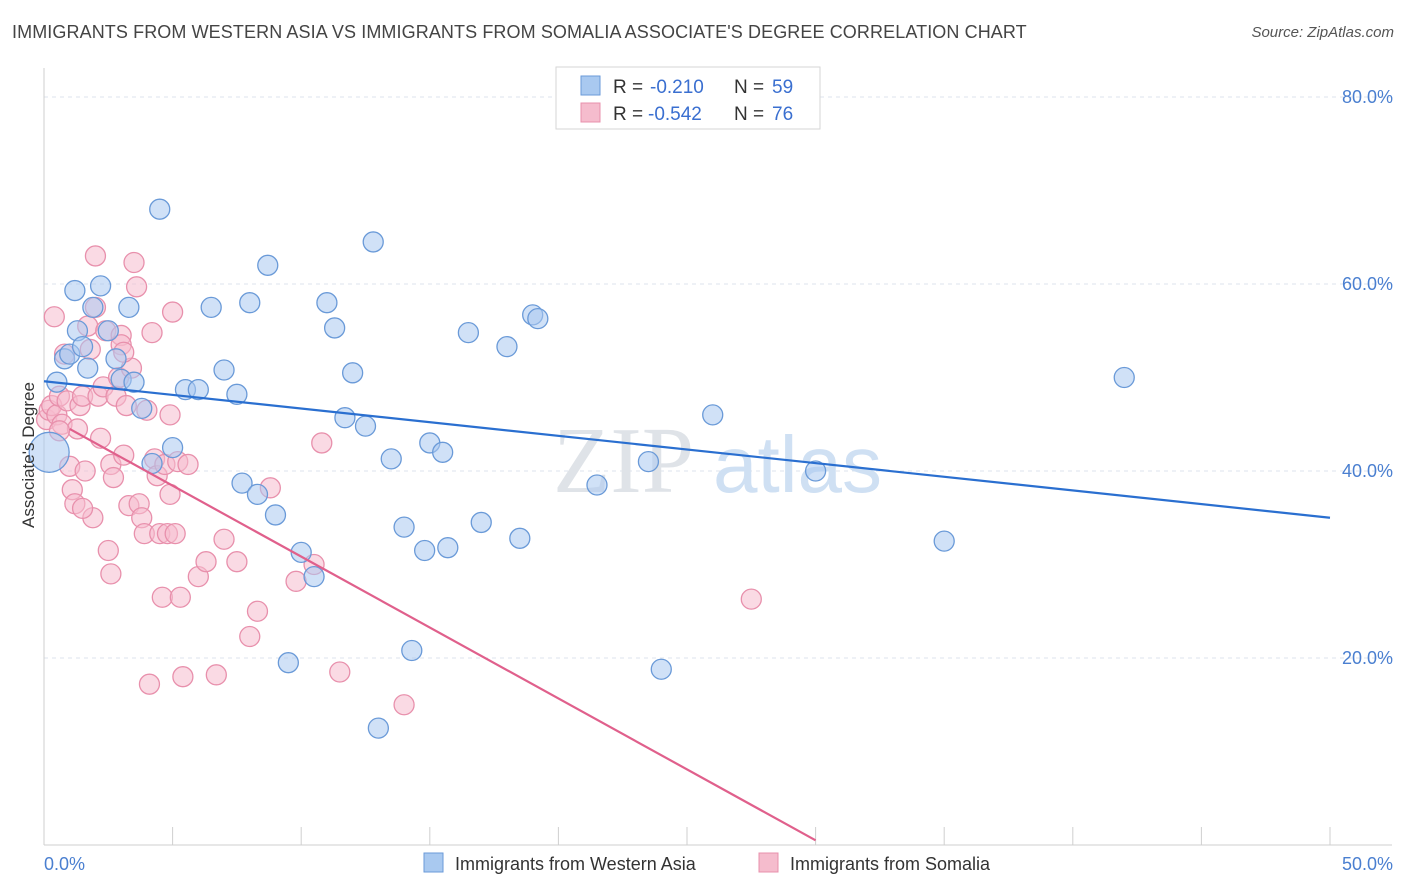 The height and width of the screenshot is (892, 1406). I want to click on y-tick-labels: 20.0% 40.0% 60.0% 80.0%, so click(1367, 377).